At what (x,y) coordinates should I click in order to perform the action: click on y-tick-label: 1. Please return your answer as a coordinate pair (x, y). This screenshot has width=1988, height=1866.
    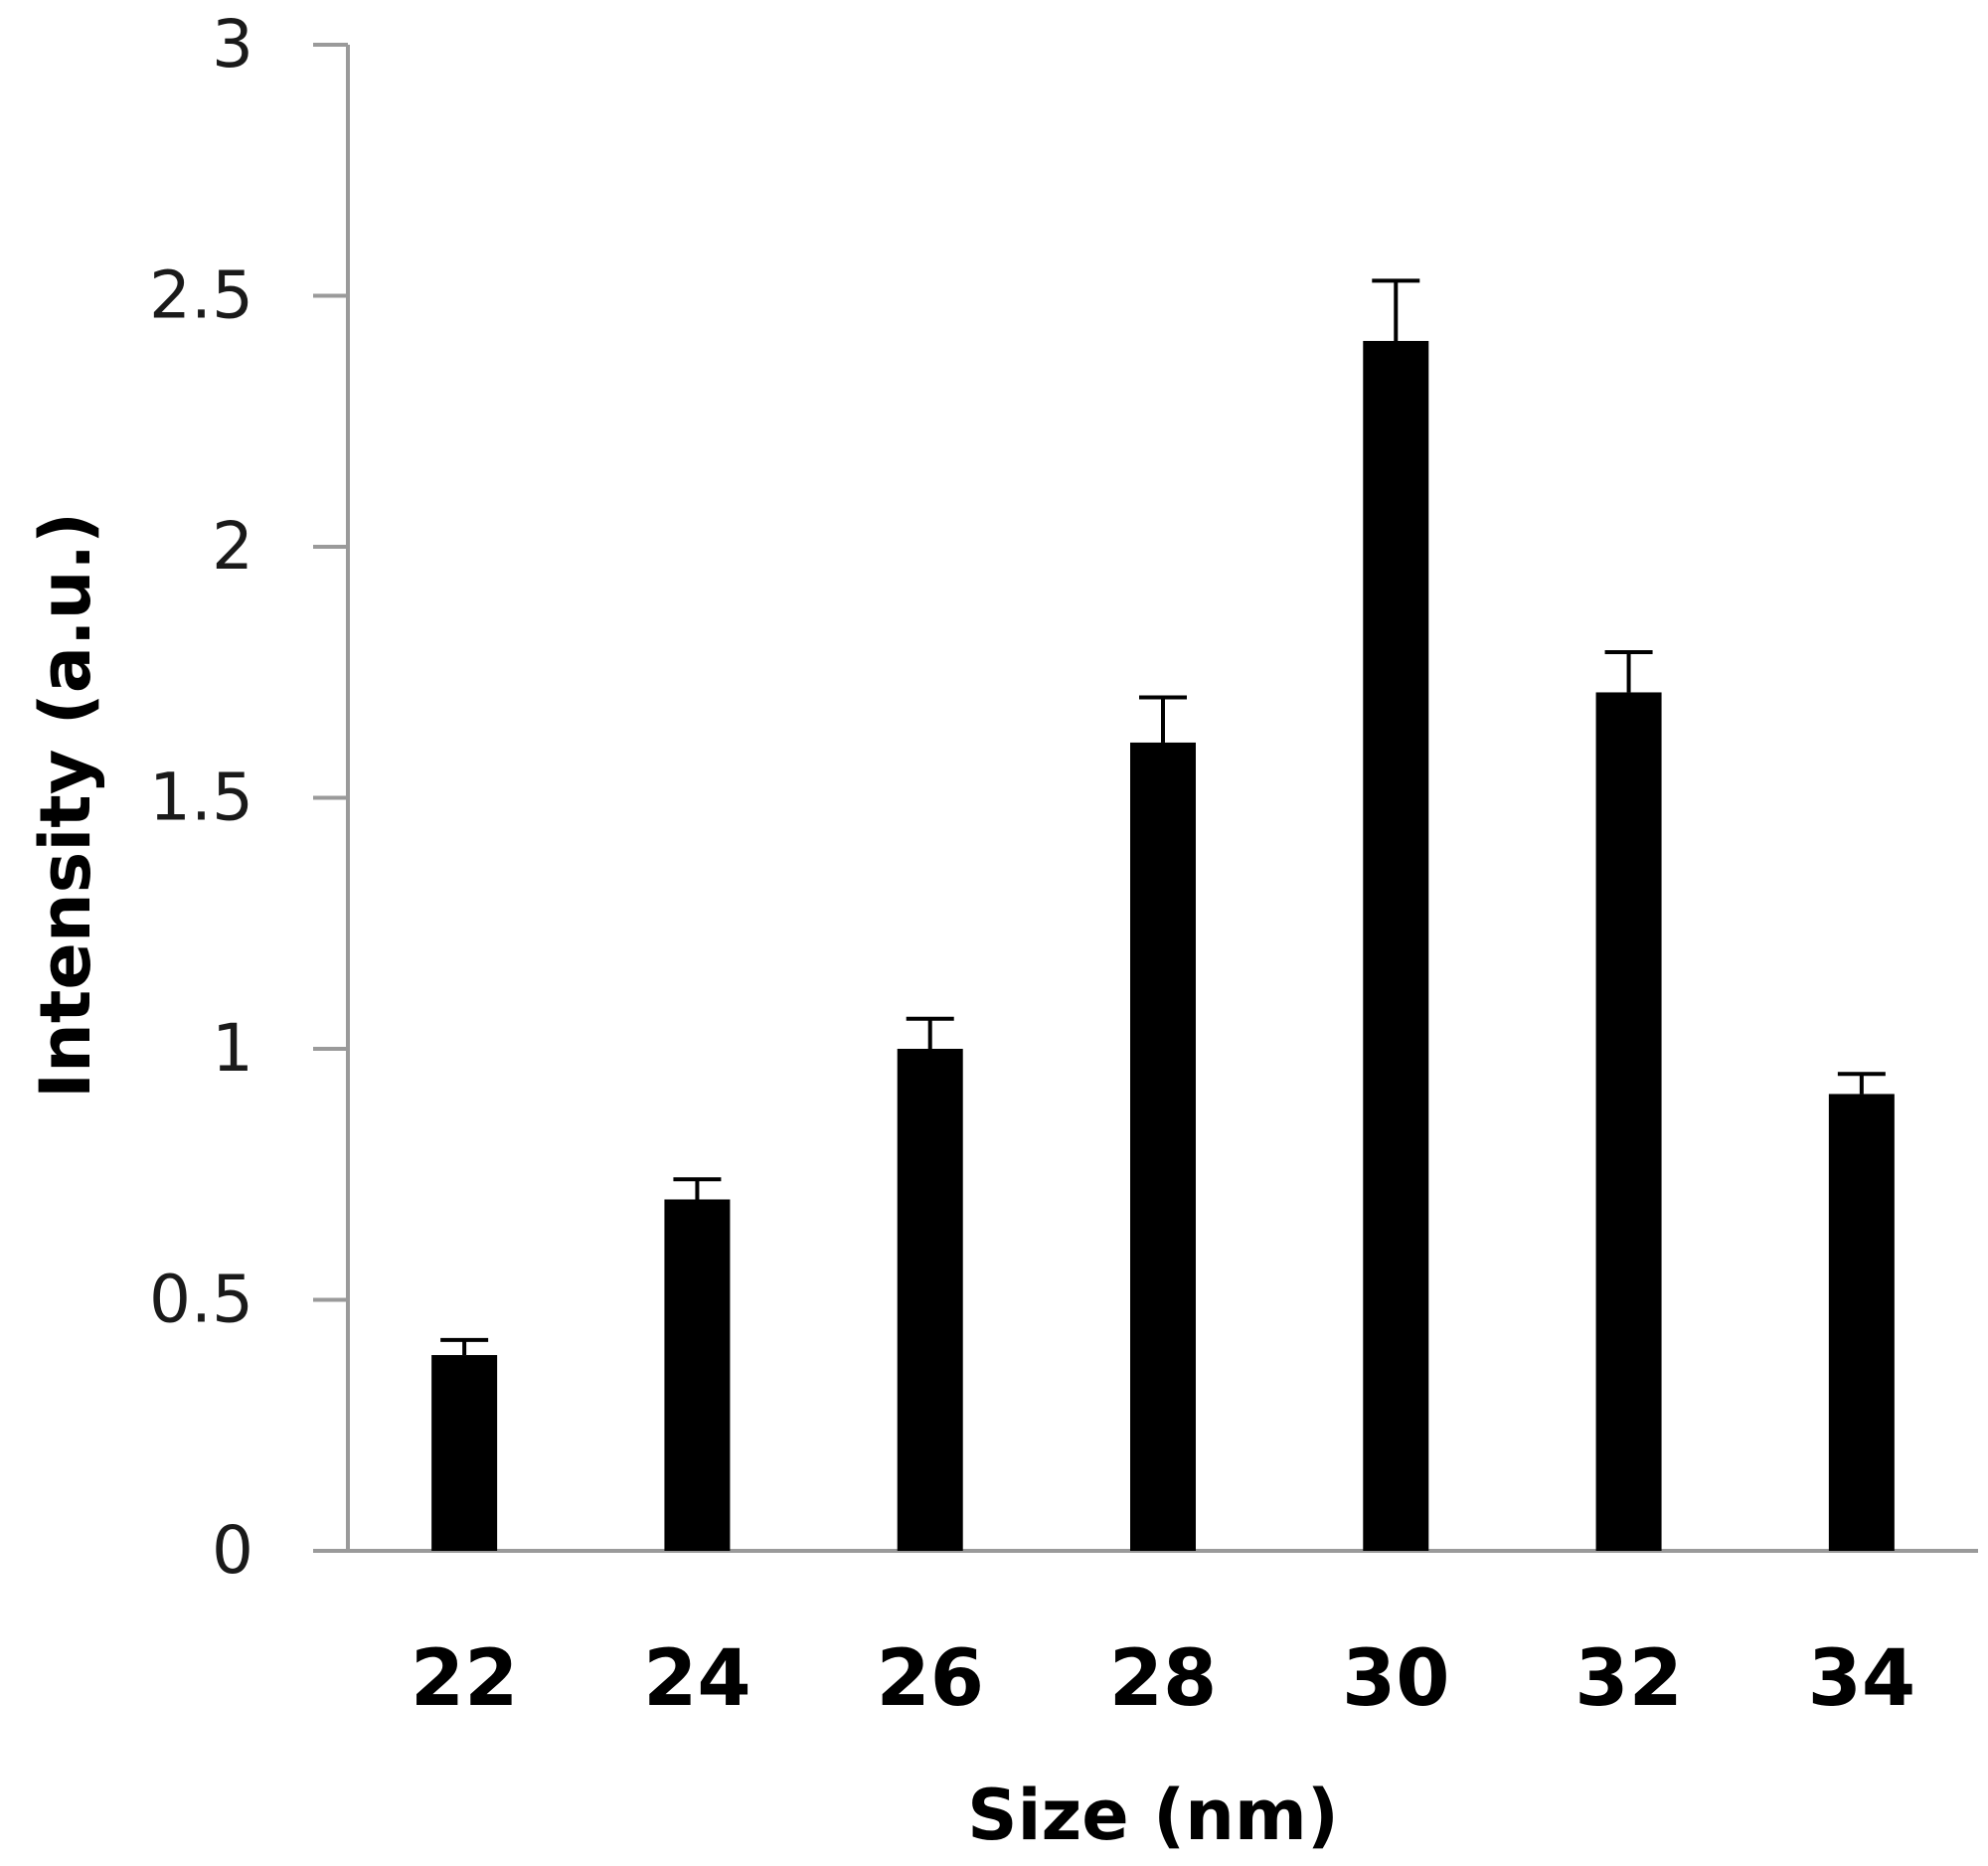
    Looking at the image, I should click on (232, 1048).